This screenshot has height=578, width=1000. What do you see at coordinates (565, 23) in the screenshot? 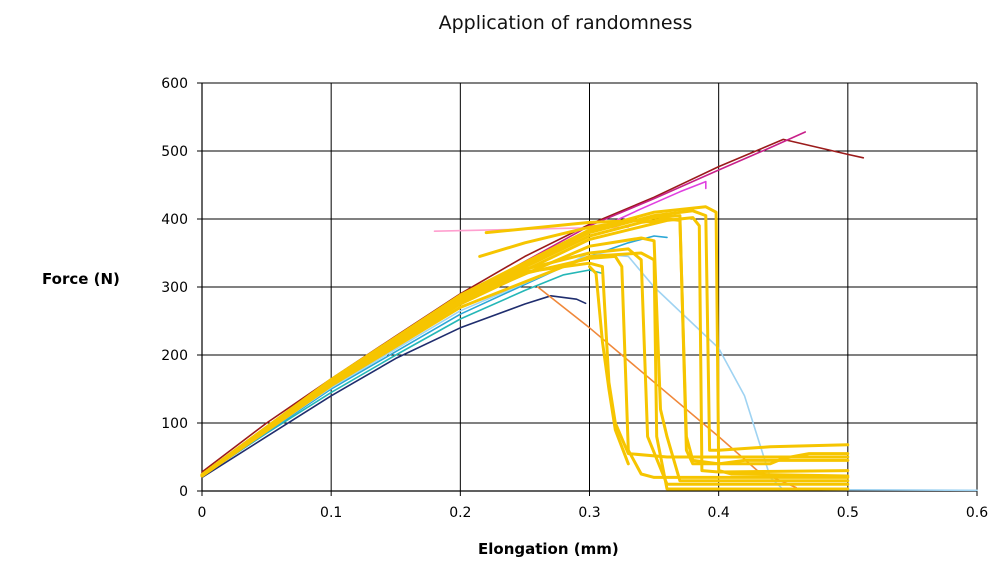
I see `chart-title: Application of randomness` at bounding box center [565, 23].